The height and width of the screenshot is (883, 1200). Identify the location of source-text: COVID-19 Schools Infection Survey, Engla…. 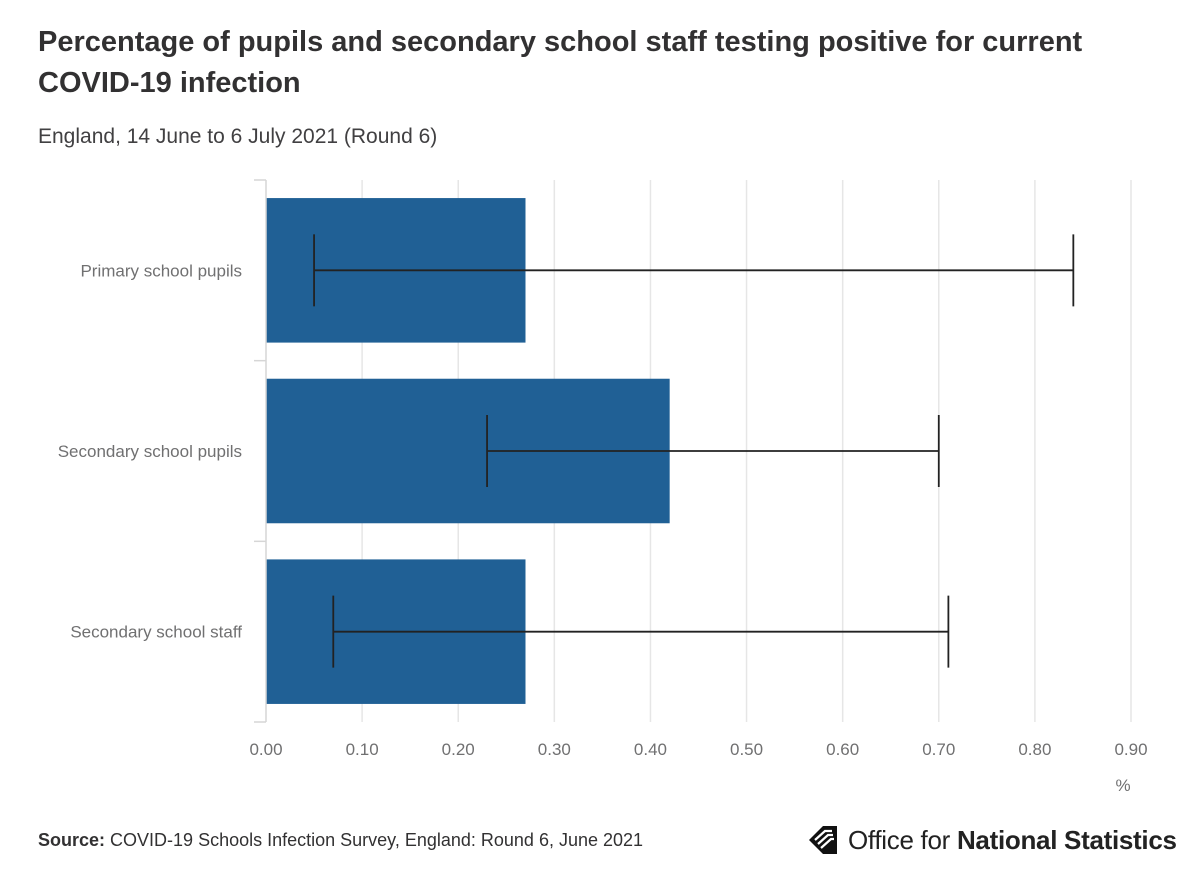
(377, 840).